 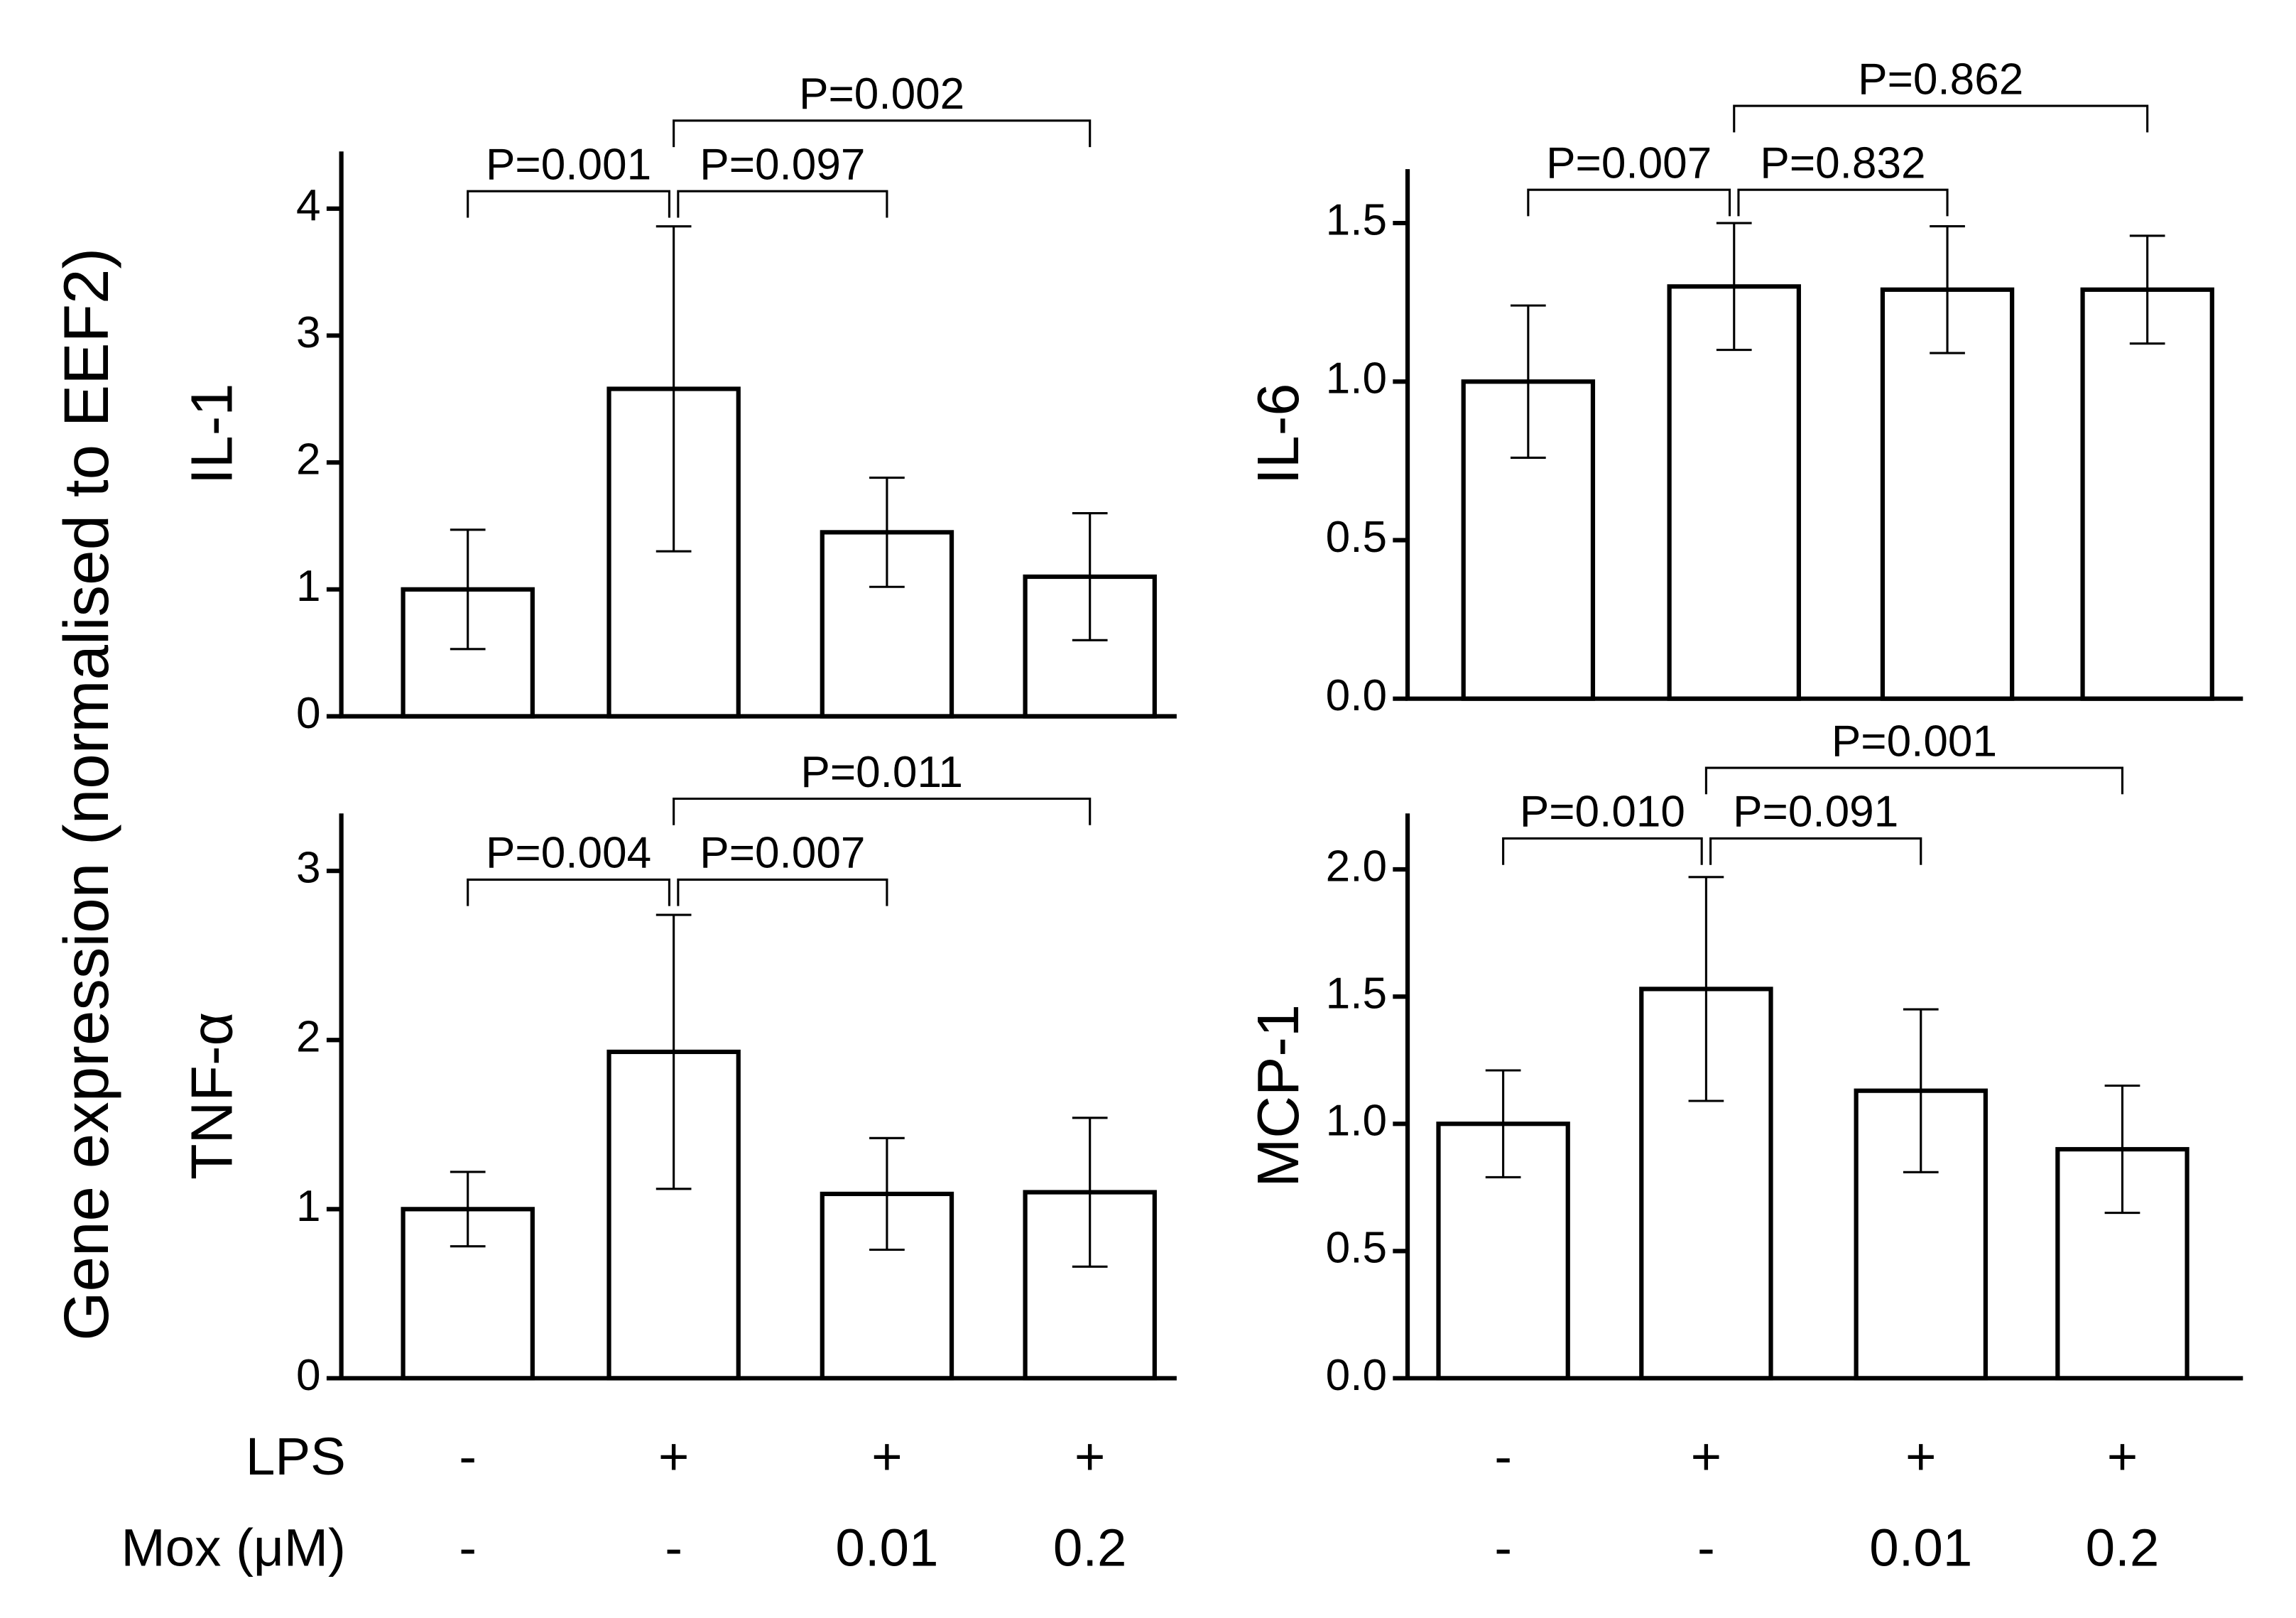 I want to click on p-value: P=0.011, so click(x=882, y=772).